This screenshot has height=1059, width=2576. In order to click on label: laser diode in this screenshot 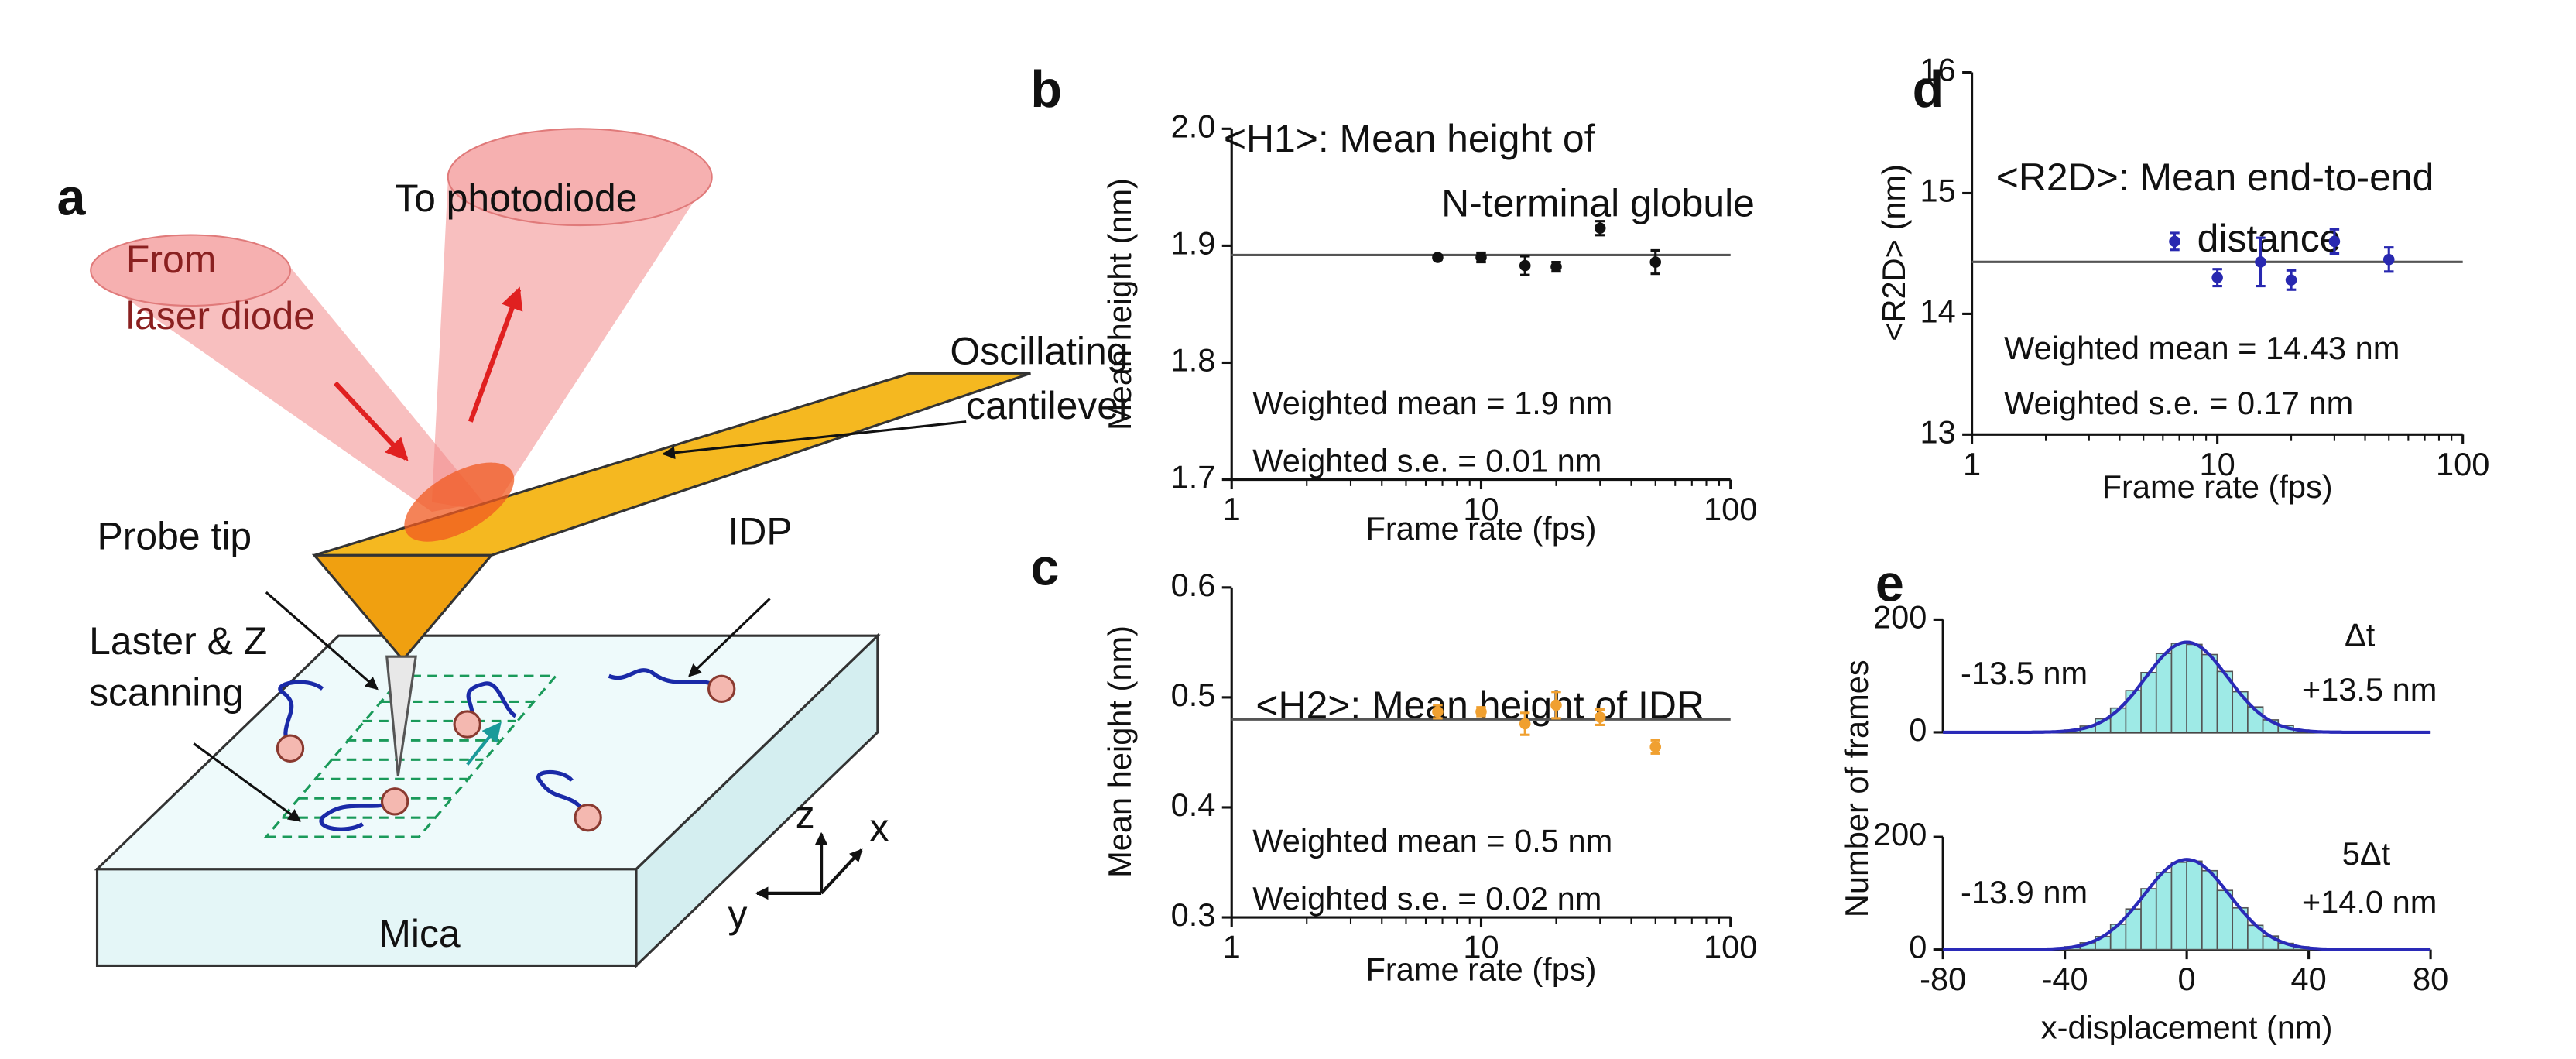, I will do `click(220, 316)`.